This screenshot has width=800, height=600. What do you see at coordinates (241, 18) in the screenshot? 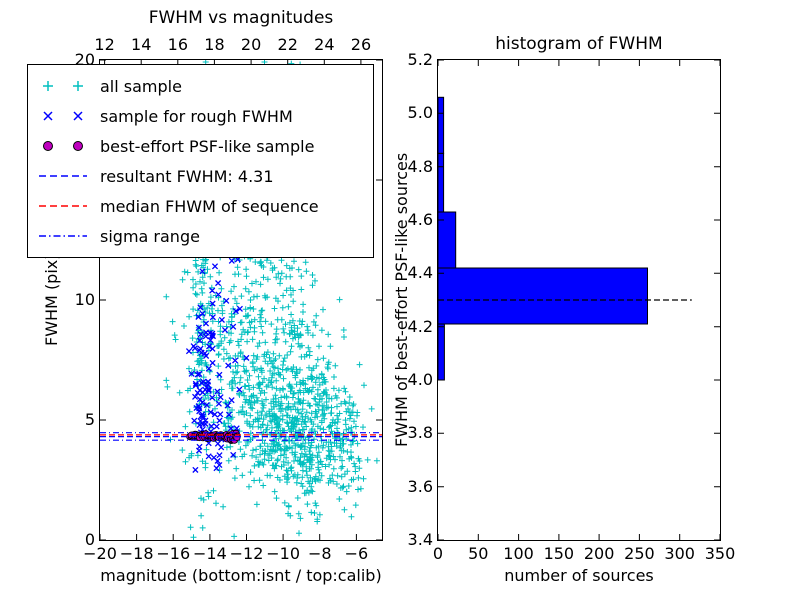
I see `scatter-title: FWHM vs magnitudes` at bounding box center [241, 18].